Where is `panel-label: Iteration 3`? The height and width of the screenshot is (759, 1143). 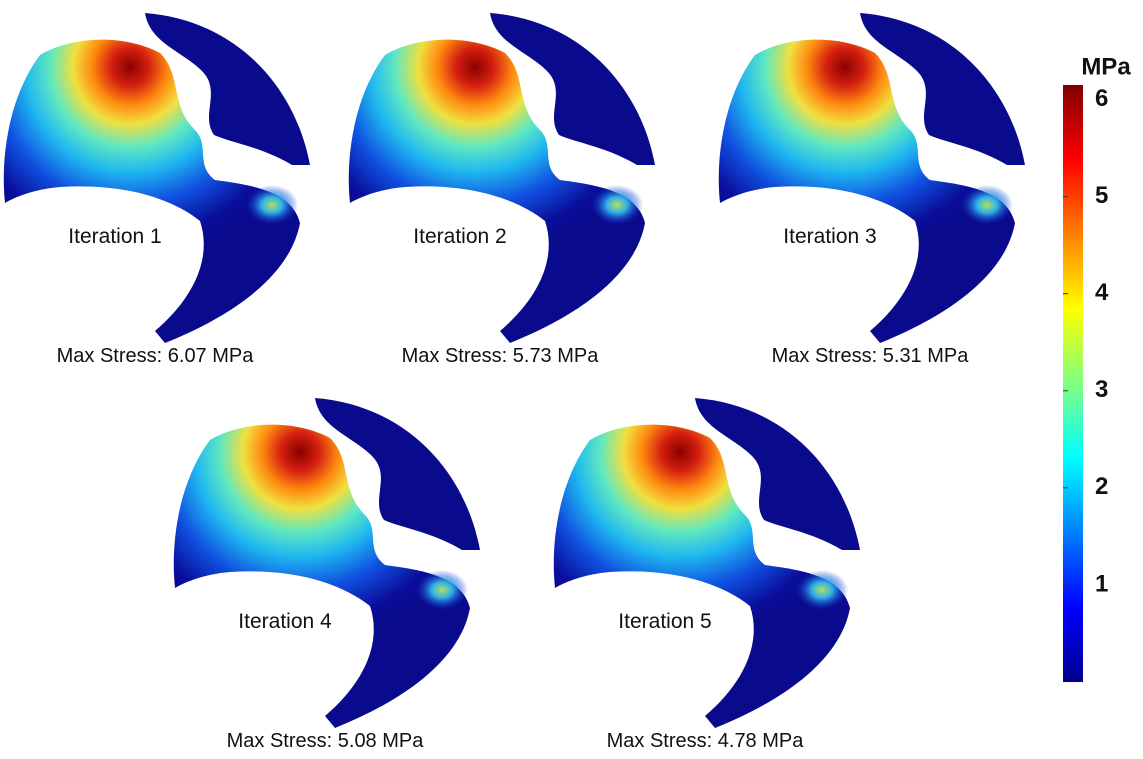
panel-label: Iteration 3 is located at coordinates (829, 236).